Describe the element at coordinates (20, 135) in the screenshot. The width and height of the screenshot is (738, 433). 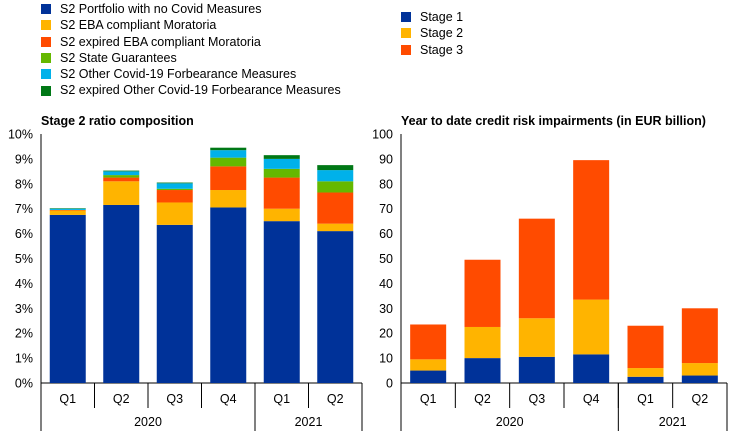
I see `y-tick-label: 10%` at that location.